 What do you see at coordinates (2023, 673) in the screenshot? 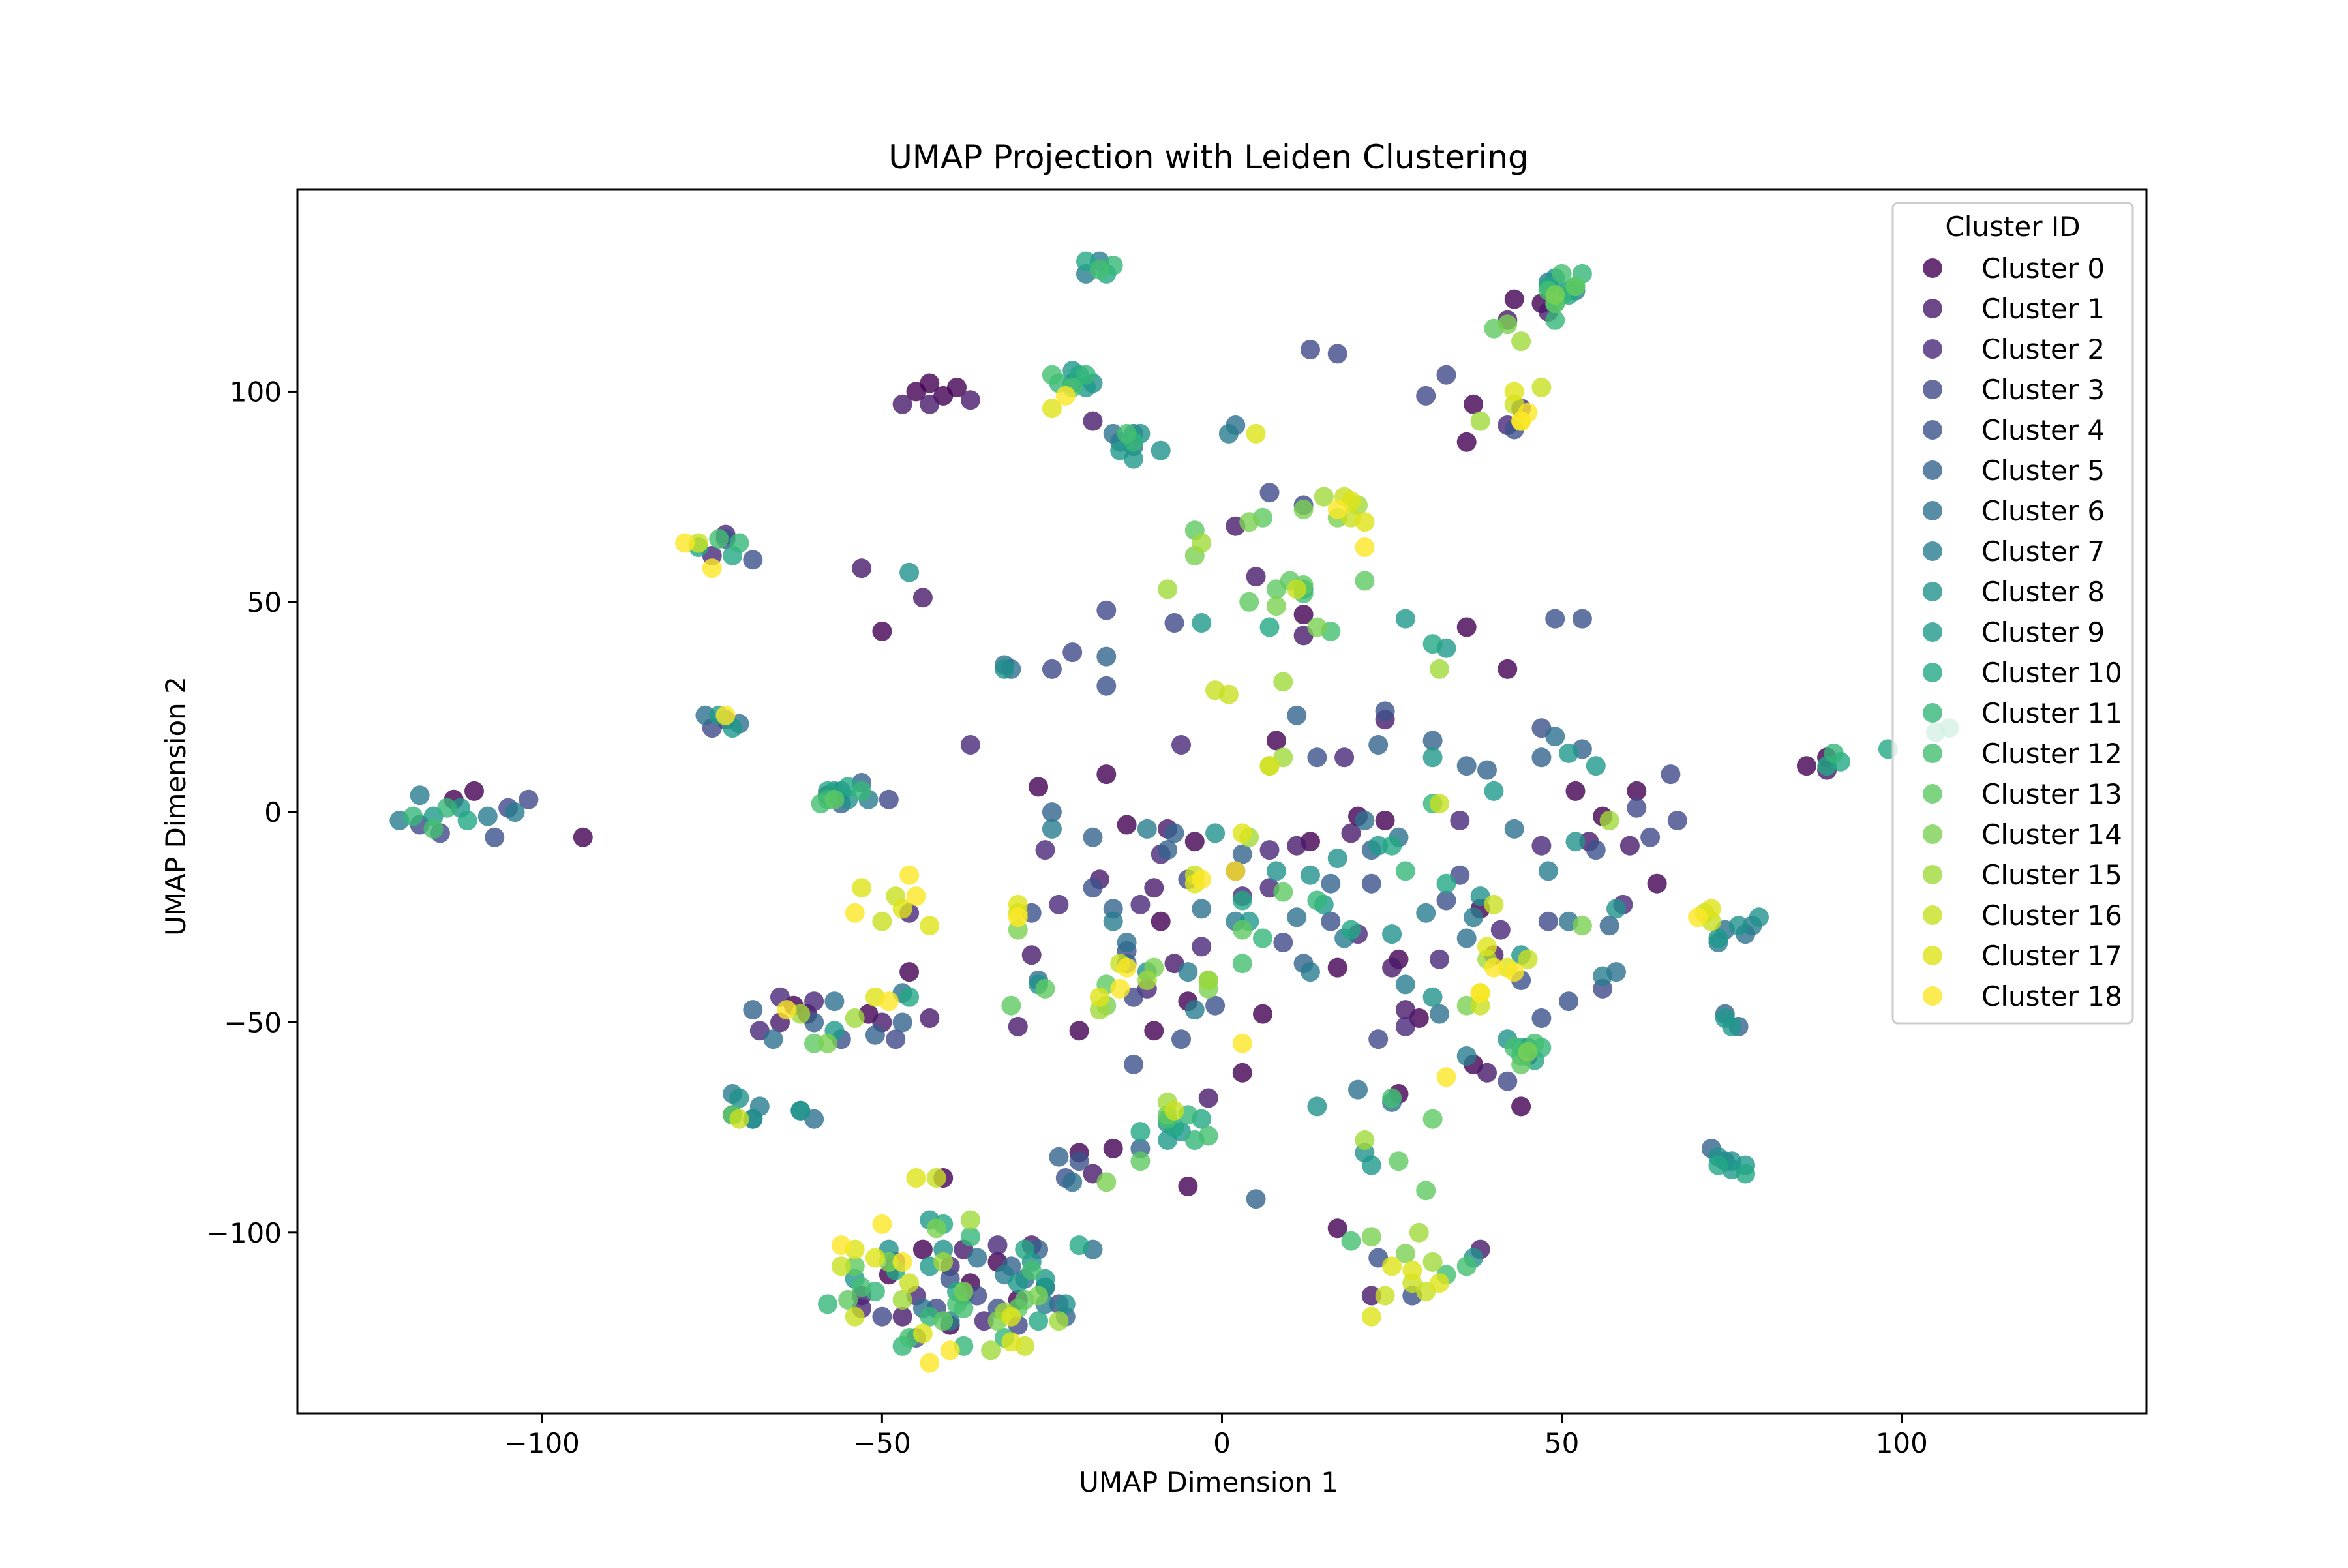
I see `legend-item: Cluster 10` at bounding box center [2023, 673].